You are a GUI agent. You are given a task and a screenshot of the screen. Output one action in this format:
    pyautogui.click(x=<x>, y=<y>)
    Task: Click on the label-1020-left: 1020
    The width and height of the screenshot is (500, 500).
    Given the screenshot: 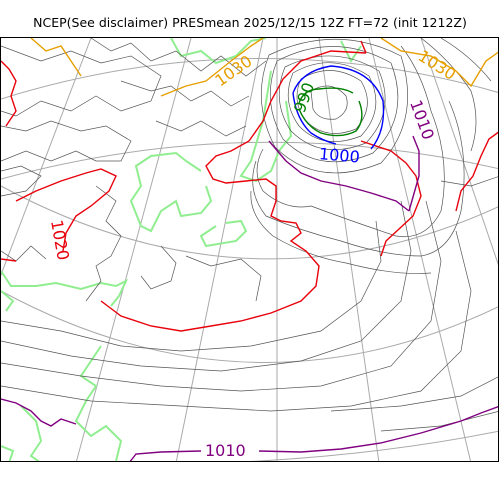 What is the action you would take?
    pyautogui.click(x=60, y=239)
    